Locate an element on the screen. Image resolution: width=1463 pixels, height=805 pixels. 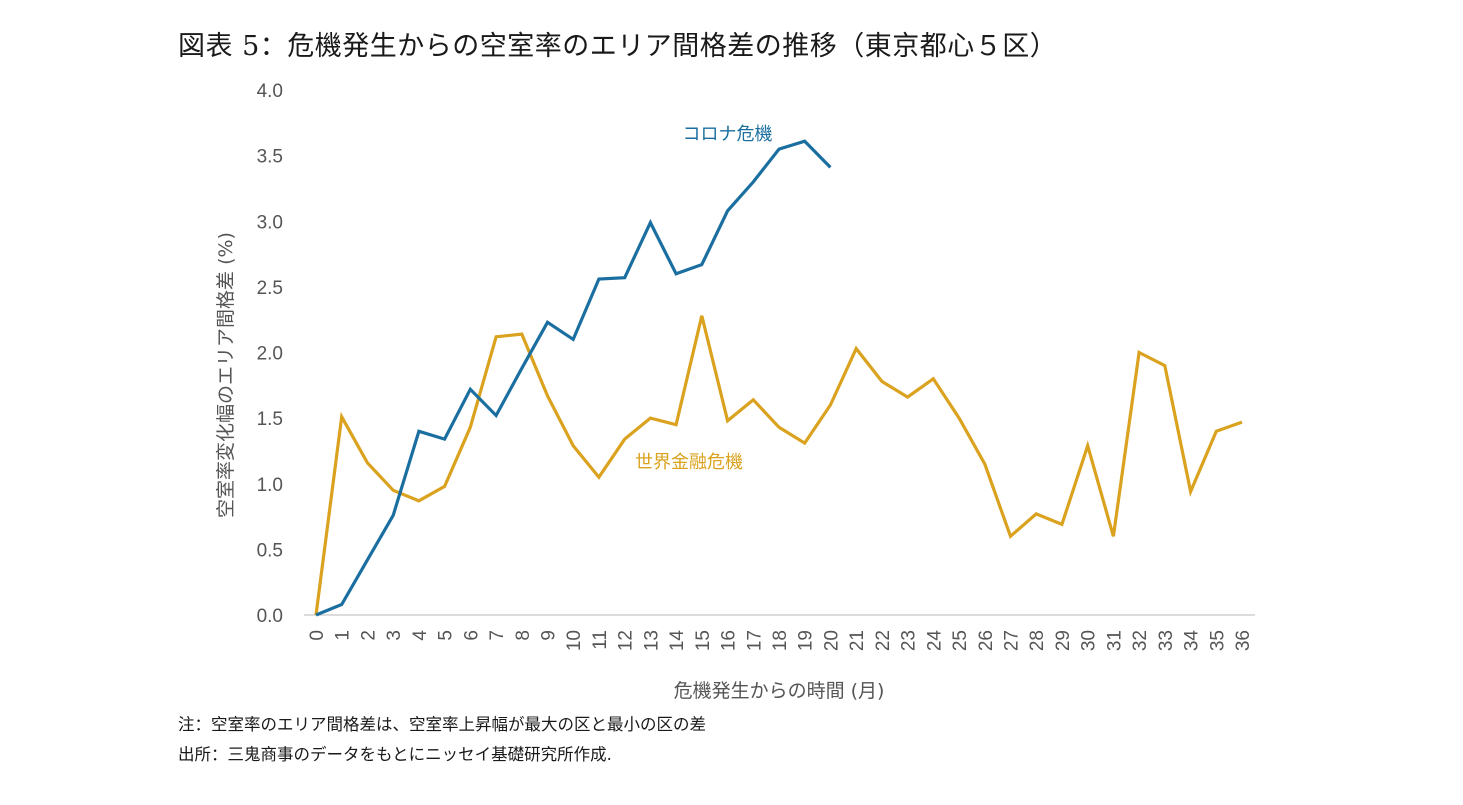
y-axis-ticks: 0.0 0.5 1.0 1.5 2.0 2.5 3.0 3.5 4.0 is located at coordinates (270, 354).